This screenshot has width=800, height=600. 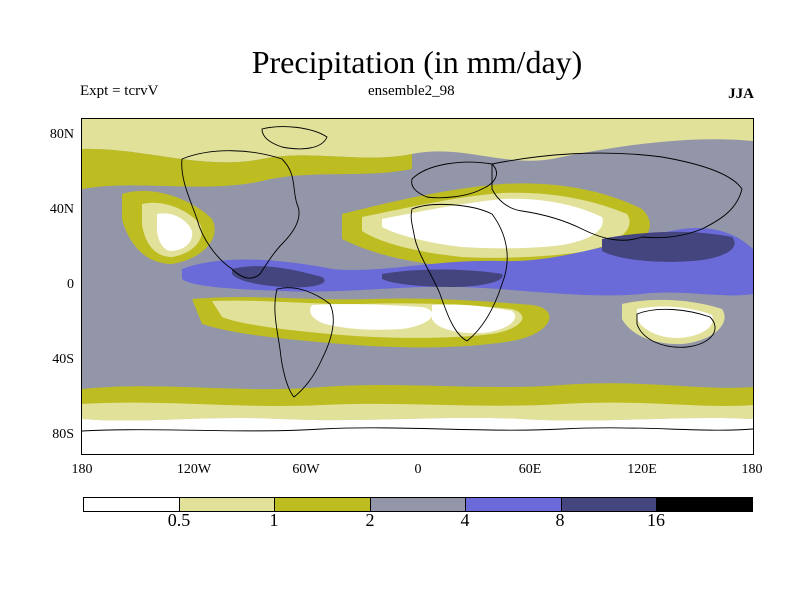 What do you see at coordinates (668, 246) in the screenshot?
I see `warm-pool-dark` at bounding box center [668, 246].